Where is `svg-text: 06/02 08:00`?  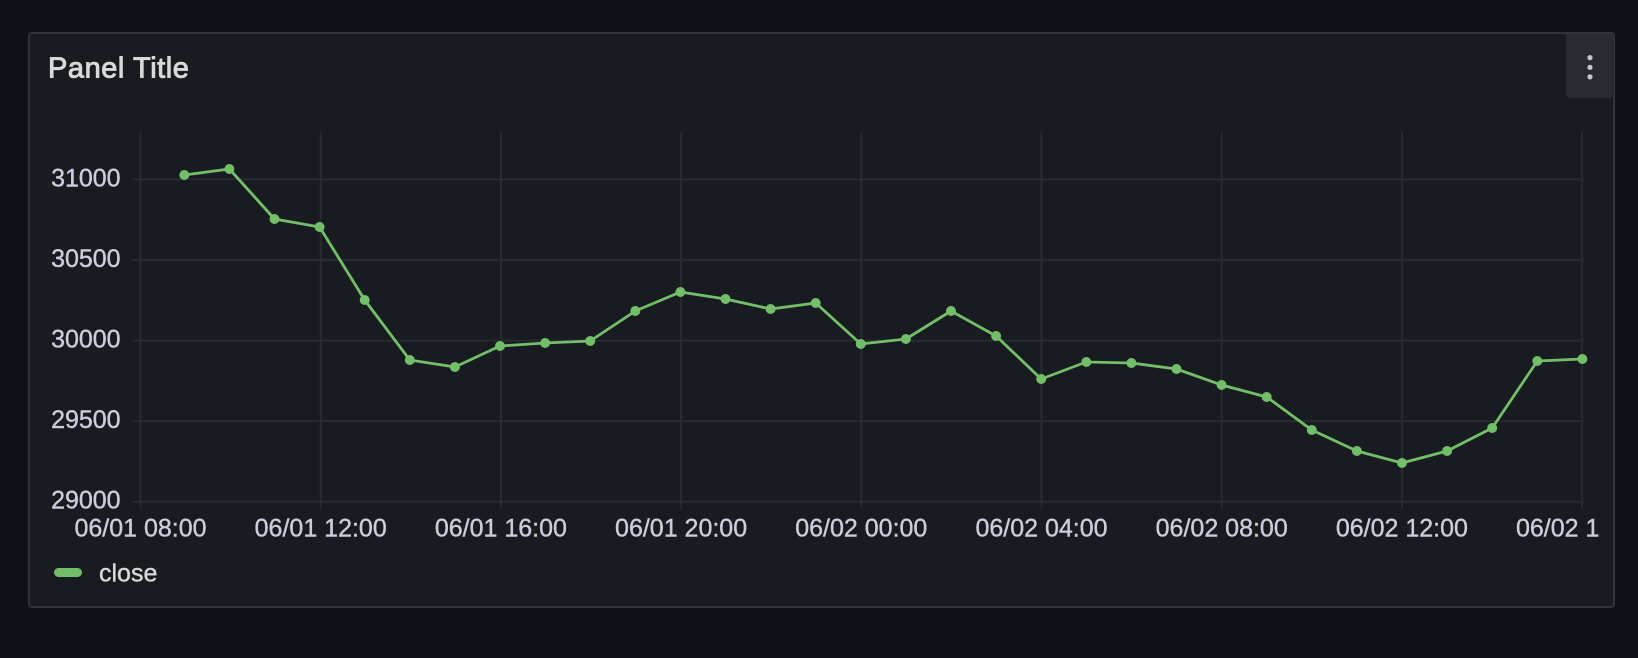
svg-text: 06/02 08:00 is located at coordinates (1222, 528).